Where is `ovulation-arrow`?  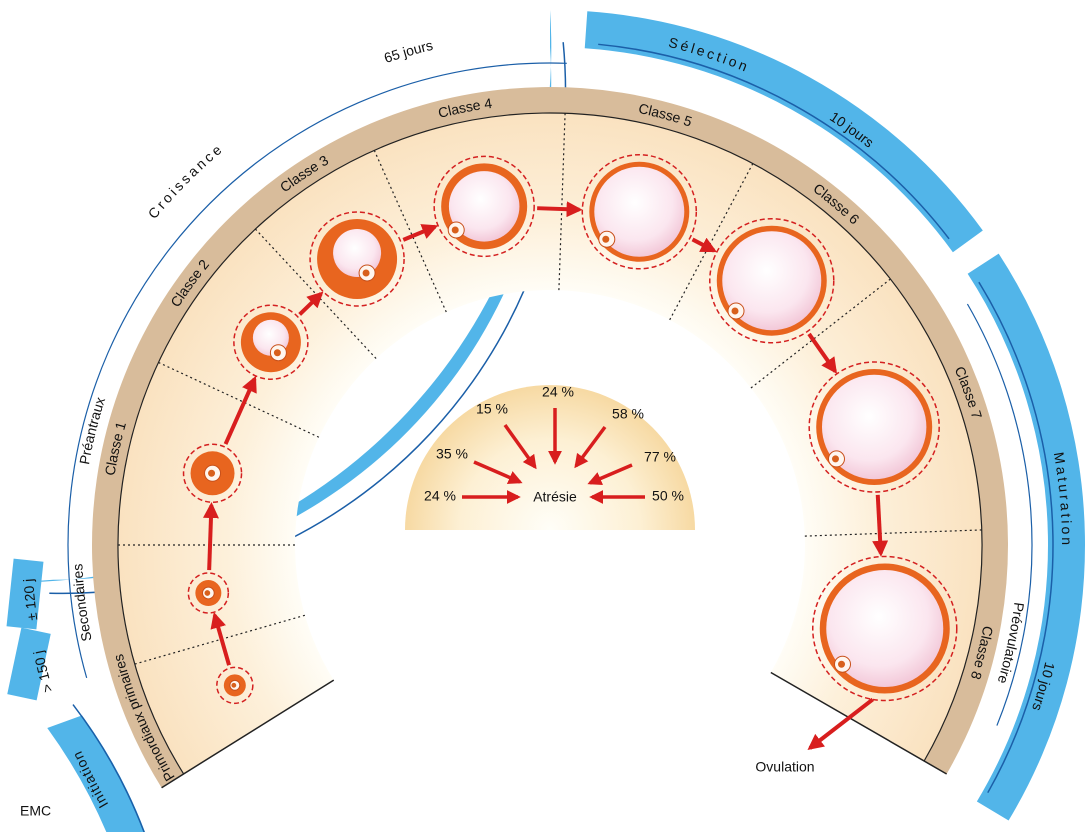 ovulation-arrow is located at coordinates (840, 723).